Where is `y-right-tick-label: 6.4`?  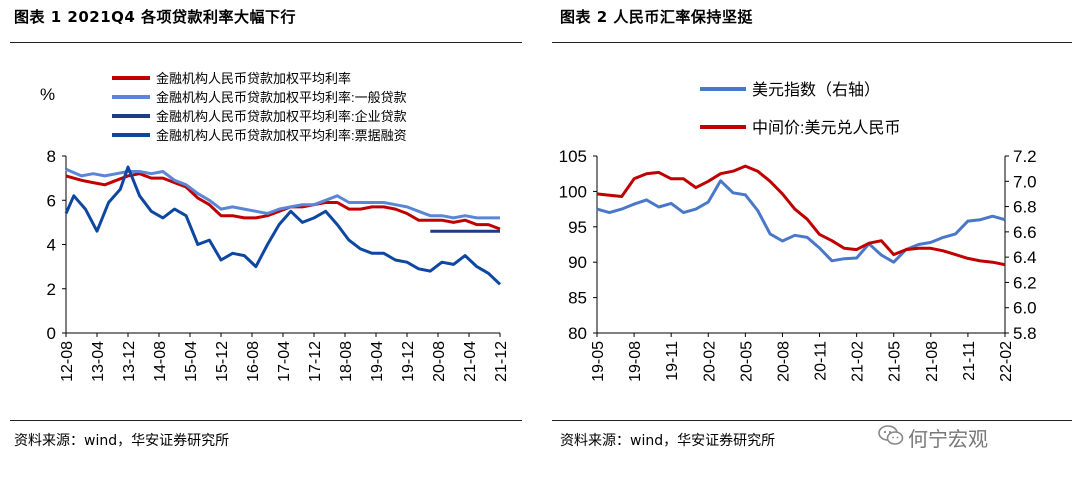
y-right-tick-label: 6.4 is located at coordinates (1025, 257).